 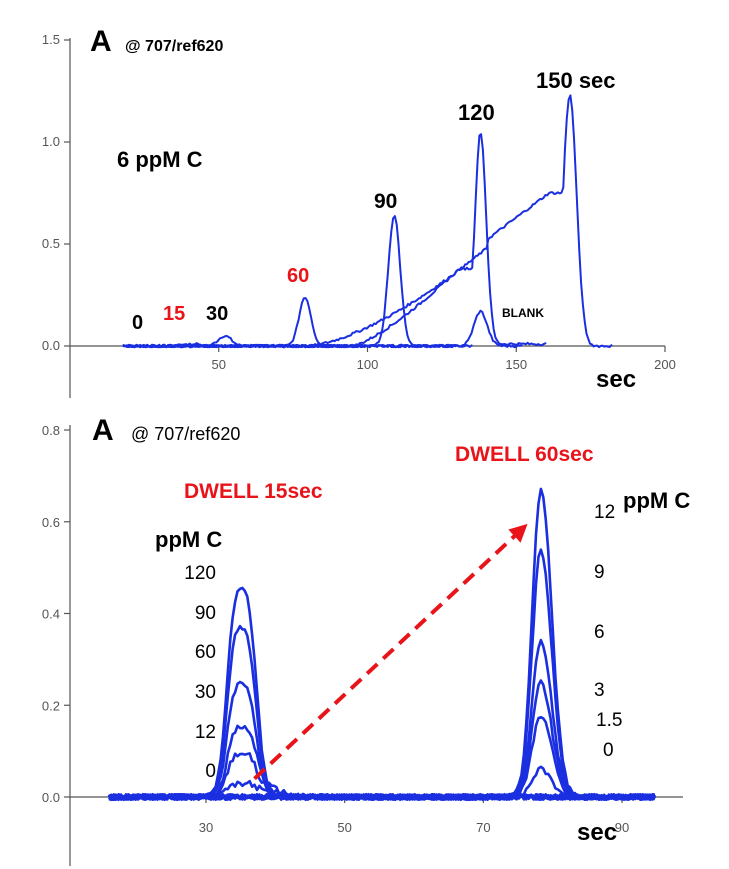 I want to click on dwell-label-0: 0, so click(x=137, y=323).